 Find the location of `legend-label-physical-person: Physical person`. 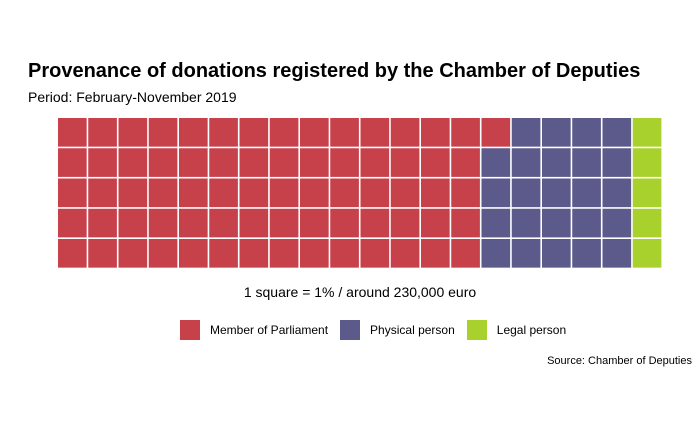

legend-label-physical-person: Physical person is located at coordinates (412, 330).